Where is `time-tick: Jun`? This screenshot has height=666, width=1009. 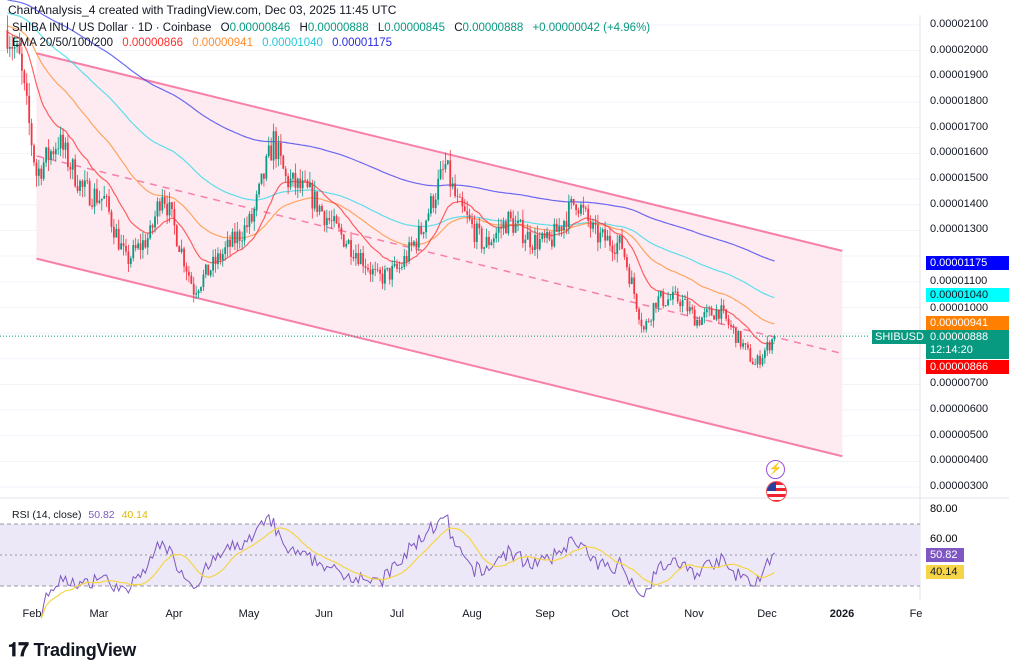
time-tick: Jun is located at coordinates (324, 614).